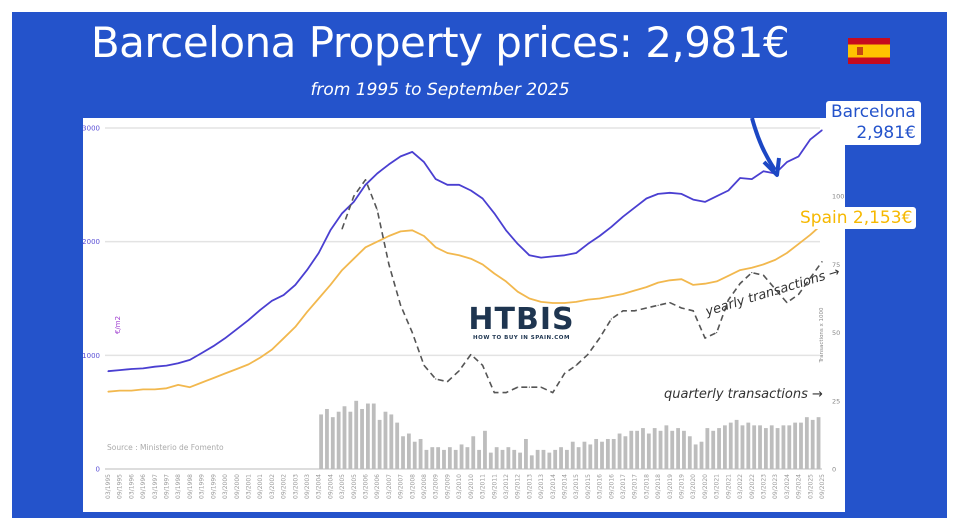 The height and width of the screenshot is (530, 959). What do you see at coordinates (471, 486) in the screenshot?
I see `x-tick-label: 09/2010` at bounding box center [471, 486].